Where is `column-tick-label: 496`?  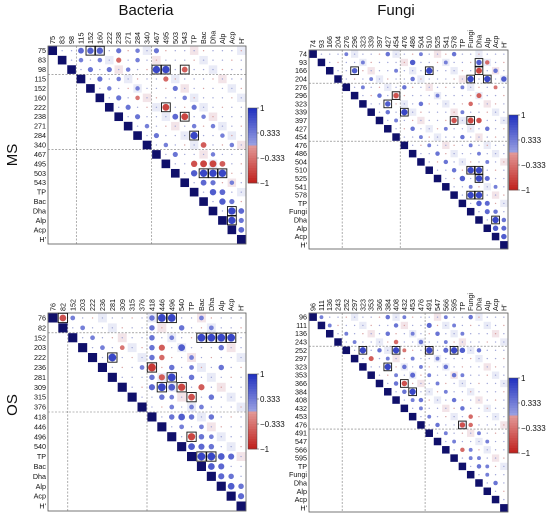 column-tick-label: 496 is located at coordinates (171, 305).